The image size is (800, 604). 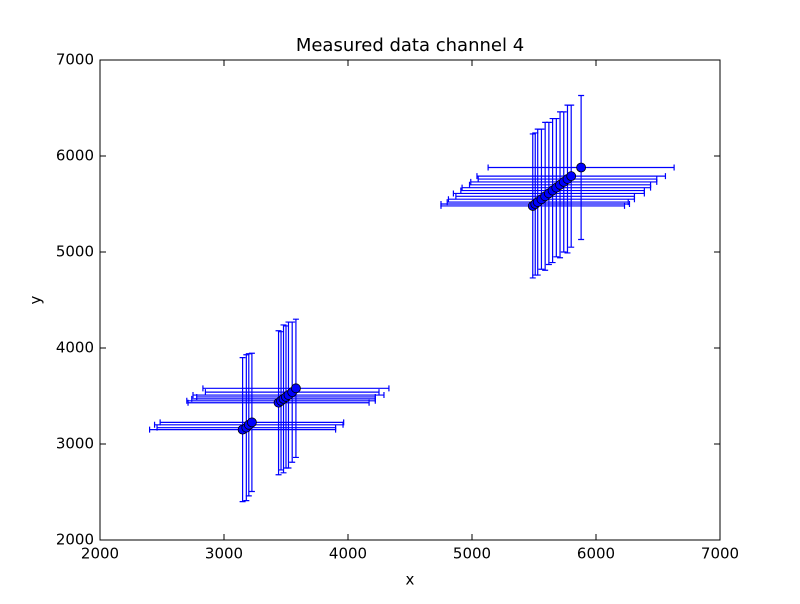 What do you see at coordinates (75, 540) in the screenshot?
I see `y-tick-label: 2000` at bounding box center [75, 540].